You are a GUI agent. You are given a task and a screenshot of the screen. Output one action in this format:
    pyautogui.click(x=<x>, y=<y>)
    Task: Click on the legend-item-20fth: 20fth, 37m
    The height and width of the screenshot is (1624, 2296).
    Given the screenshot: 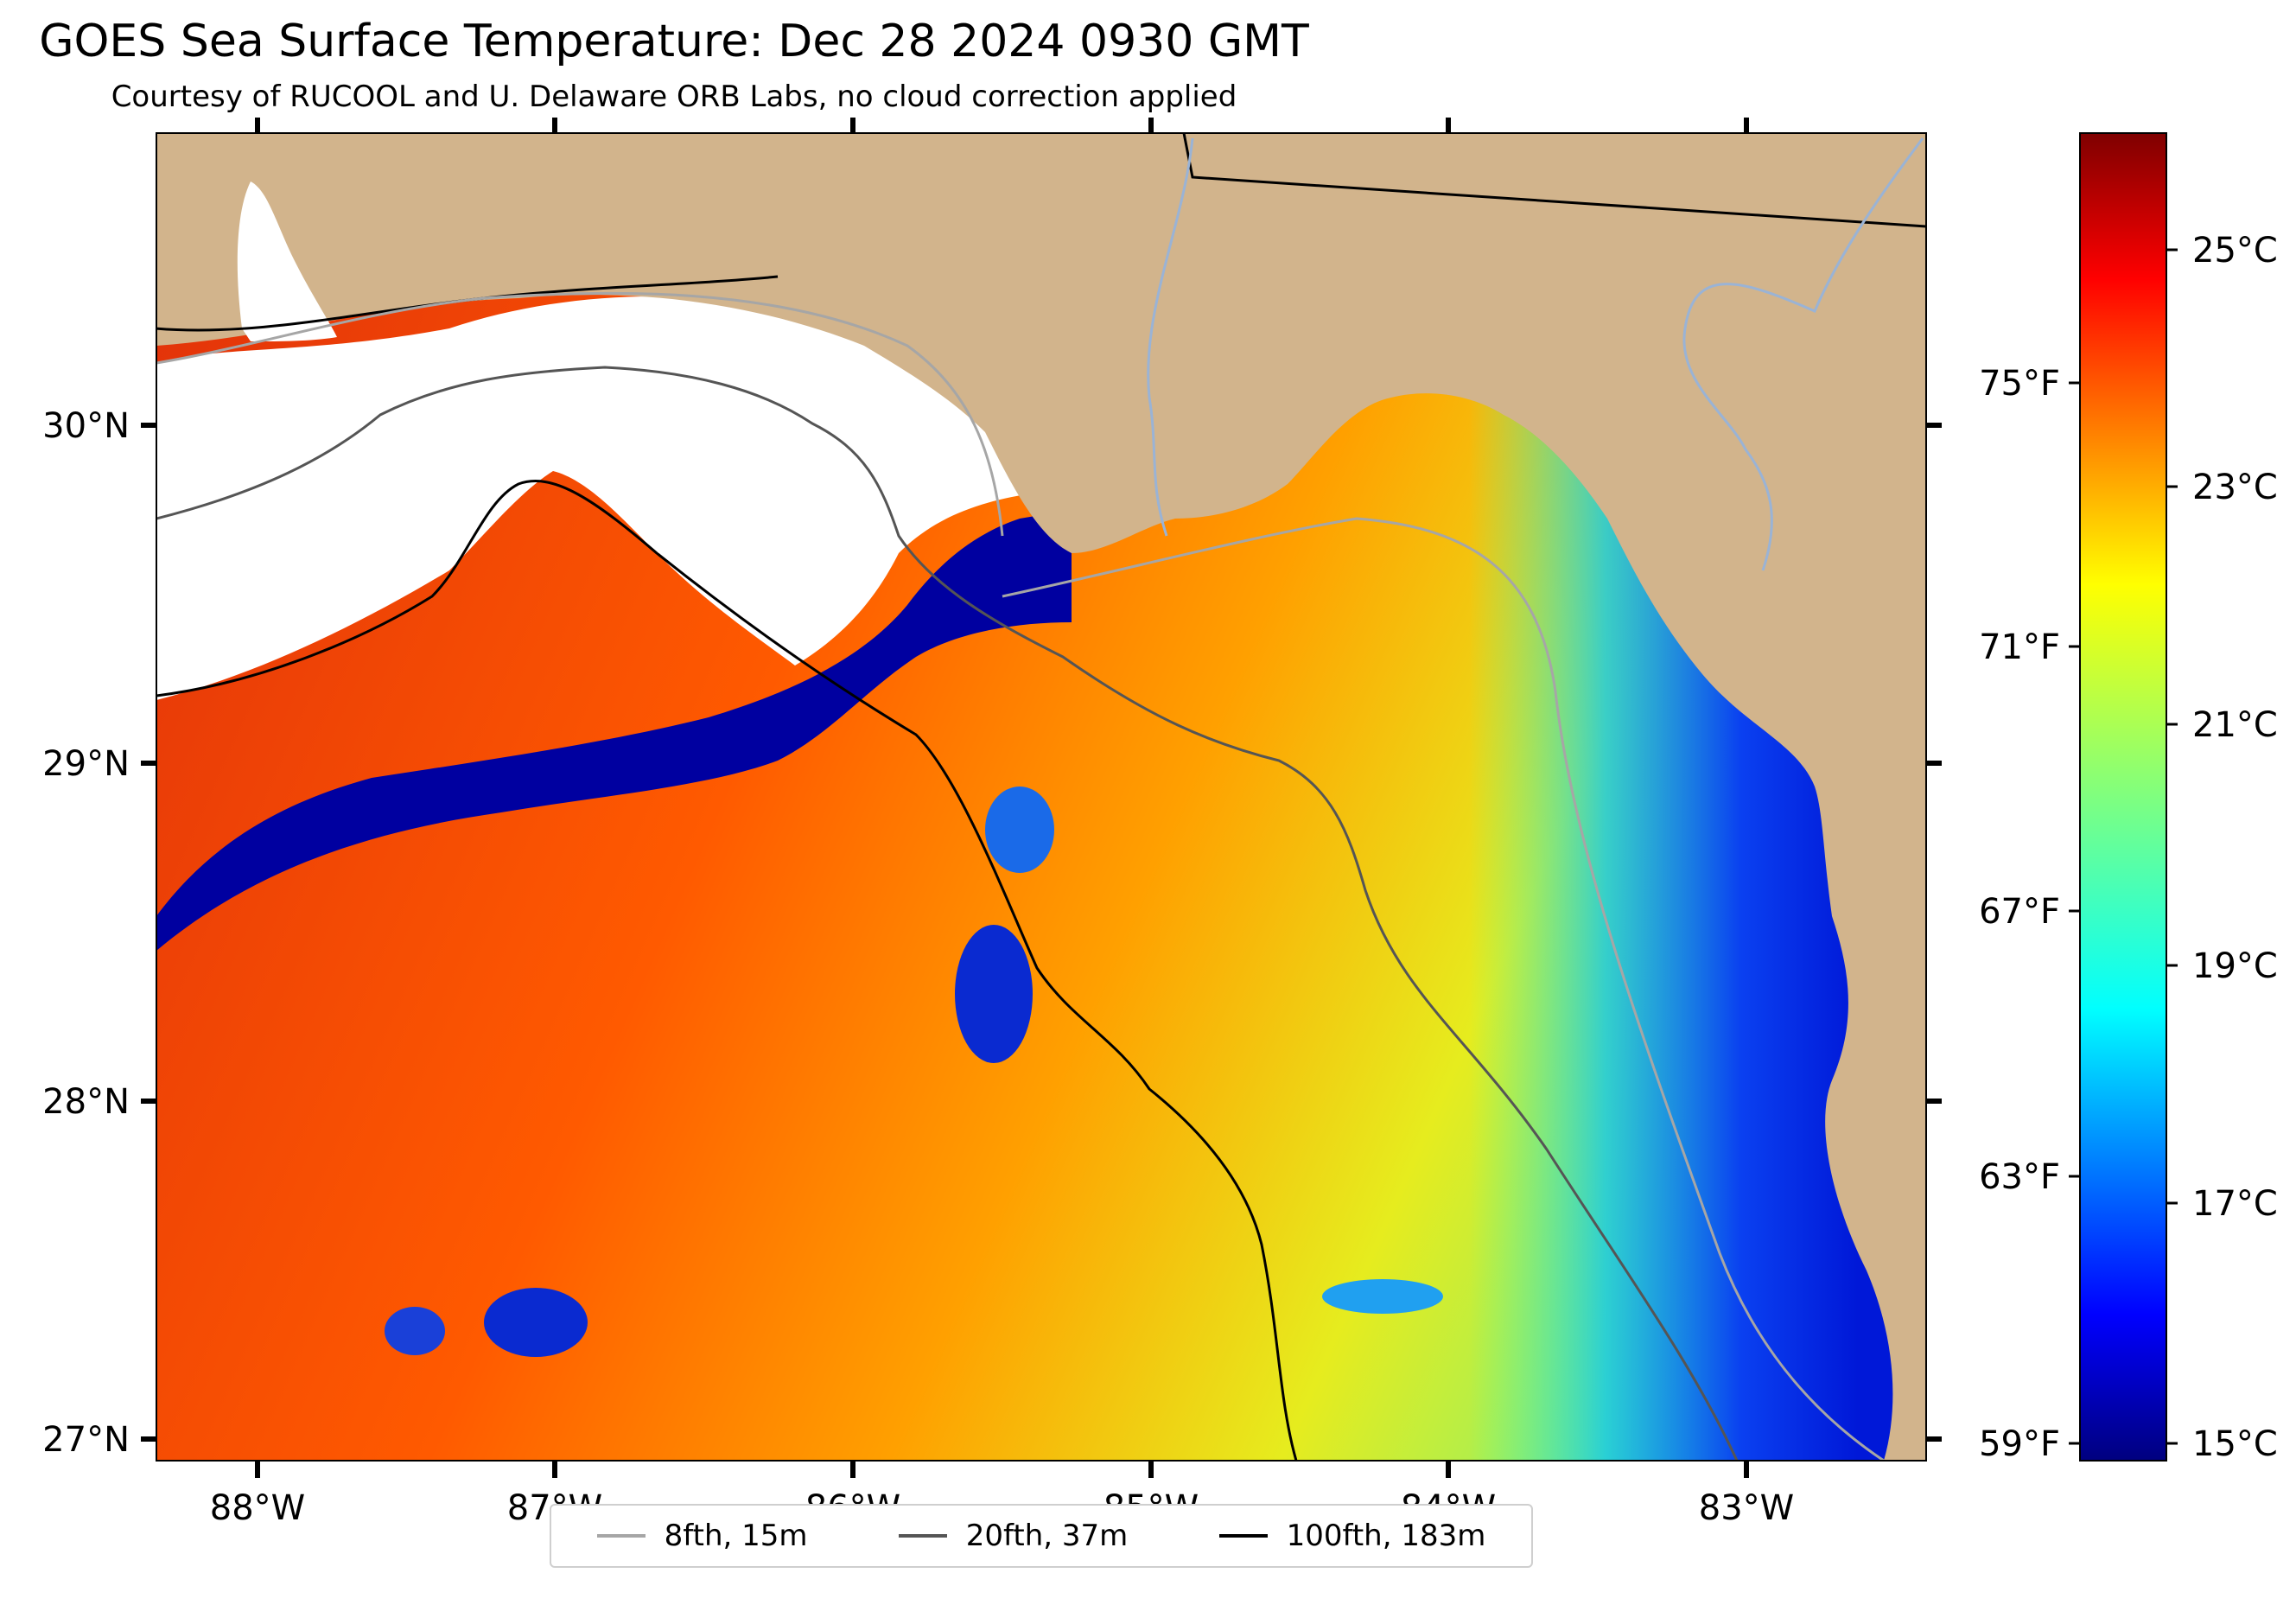 What is the action you would take?
    pyautogui.click(x=1013, y=1536)
    